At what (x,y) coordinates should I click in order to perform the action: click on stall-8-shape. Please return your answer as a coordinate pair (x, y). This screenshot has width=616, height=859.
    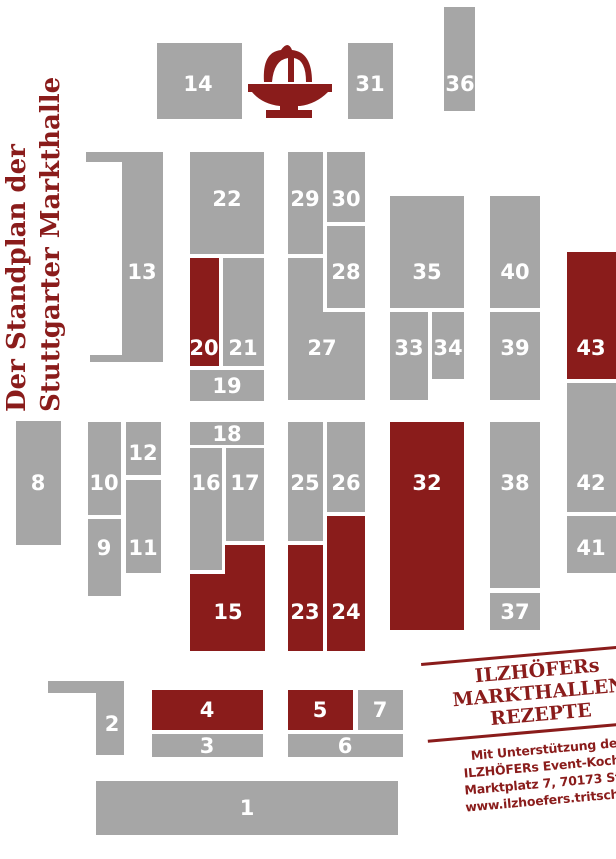
    Looking at the image, I should click on (38, 483).